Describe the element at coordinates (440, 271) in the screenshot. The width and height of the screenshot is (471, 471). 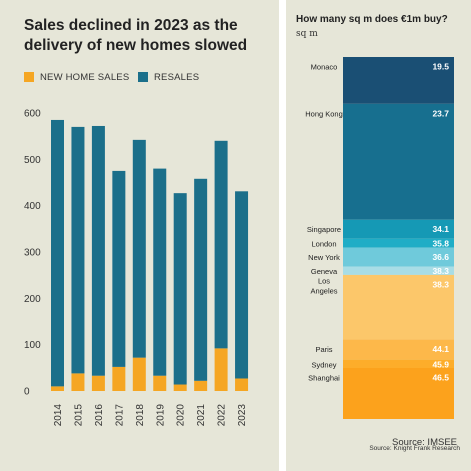
I see `value-label-geneva: 38.3` at that location.